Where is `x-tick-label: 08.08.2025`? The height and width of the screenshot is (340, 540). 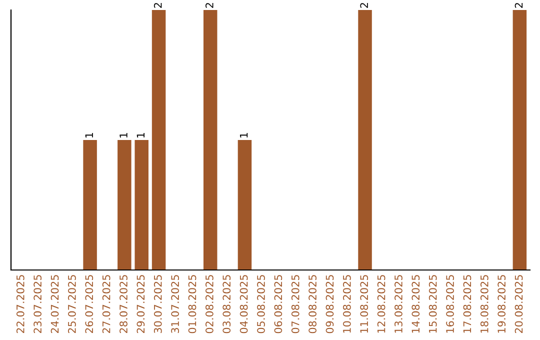
x-tick-label: 08.08.2025 is located at coordinates (312, 304).